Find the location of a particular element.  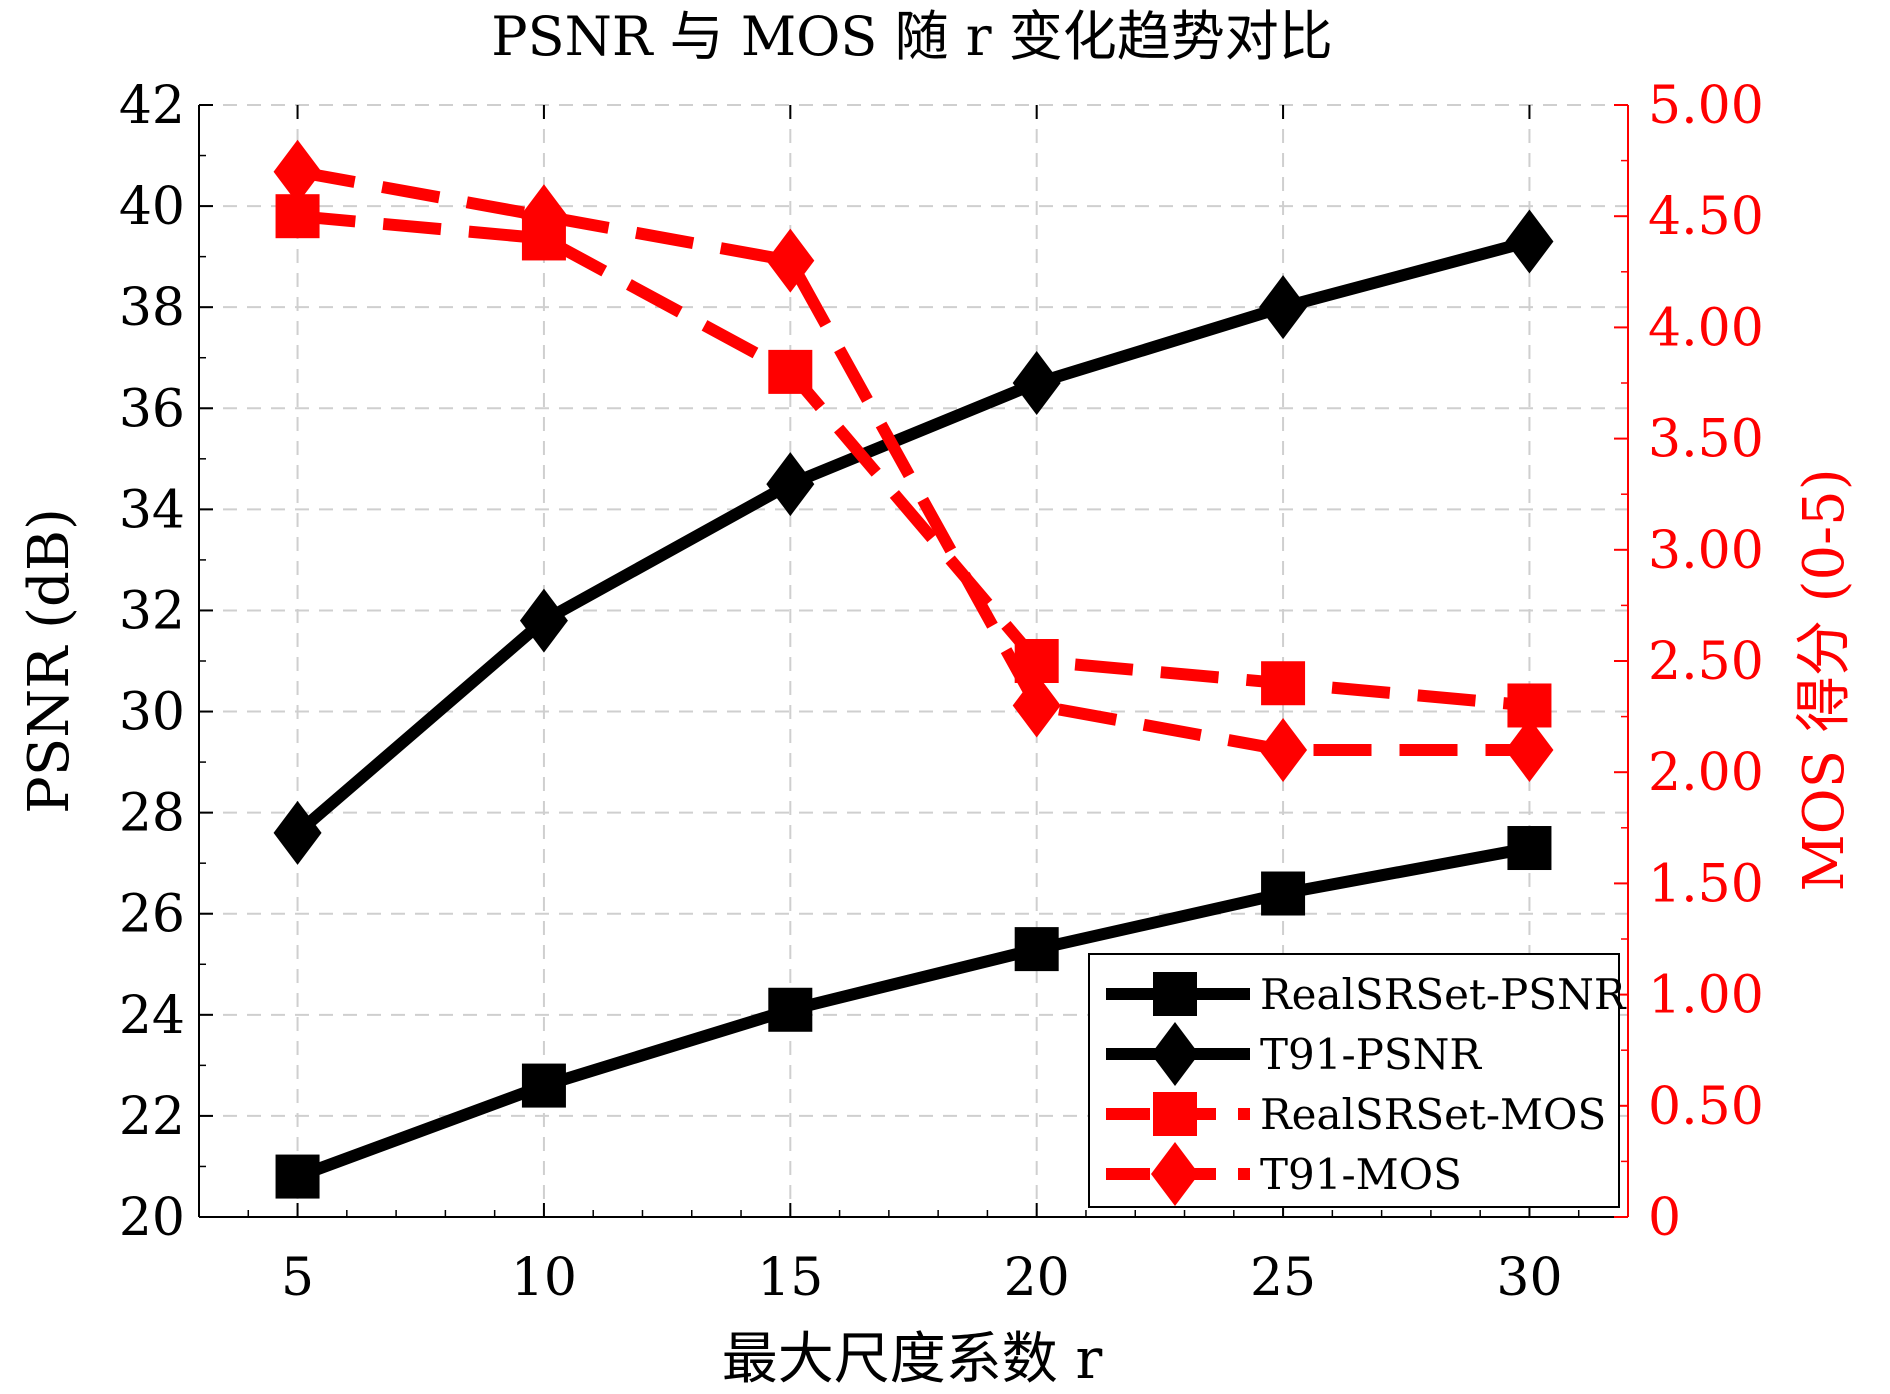

legend-marker-T91-MOS is located at coordinates (1175, 1174).